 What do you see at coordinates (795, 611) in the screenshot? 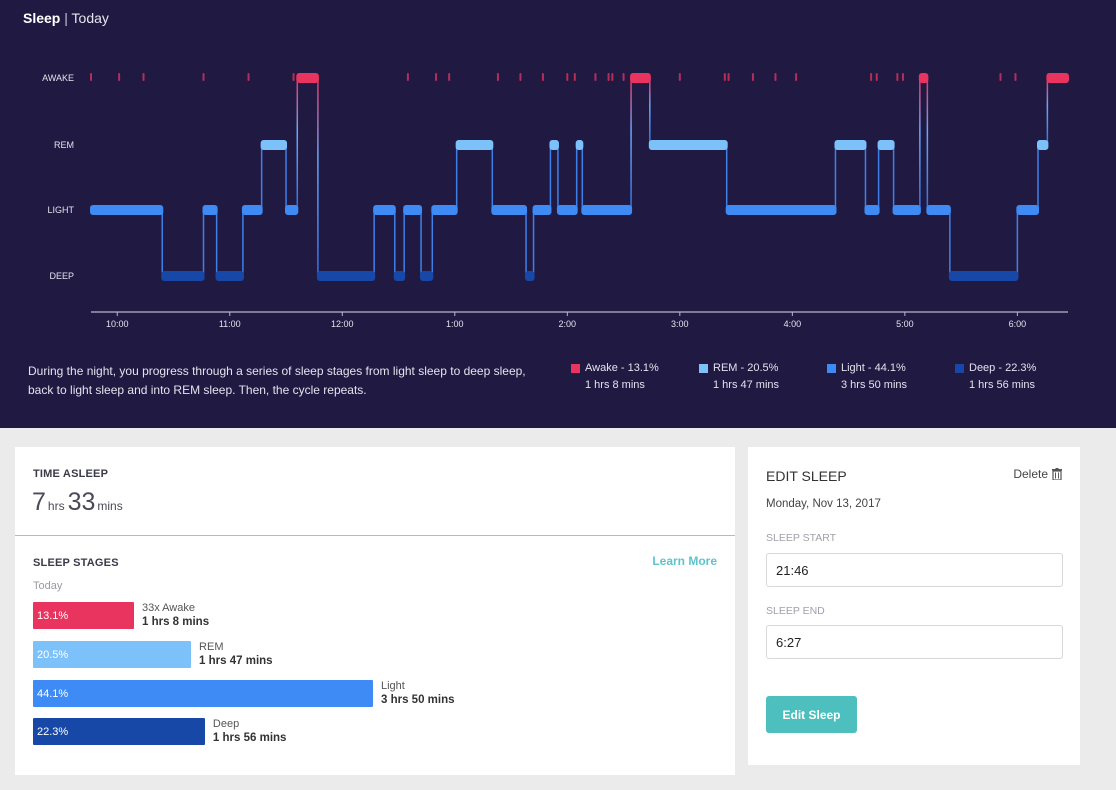
I see `sleep-end-label: SLEEP END` at bounding box center [795, 611].